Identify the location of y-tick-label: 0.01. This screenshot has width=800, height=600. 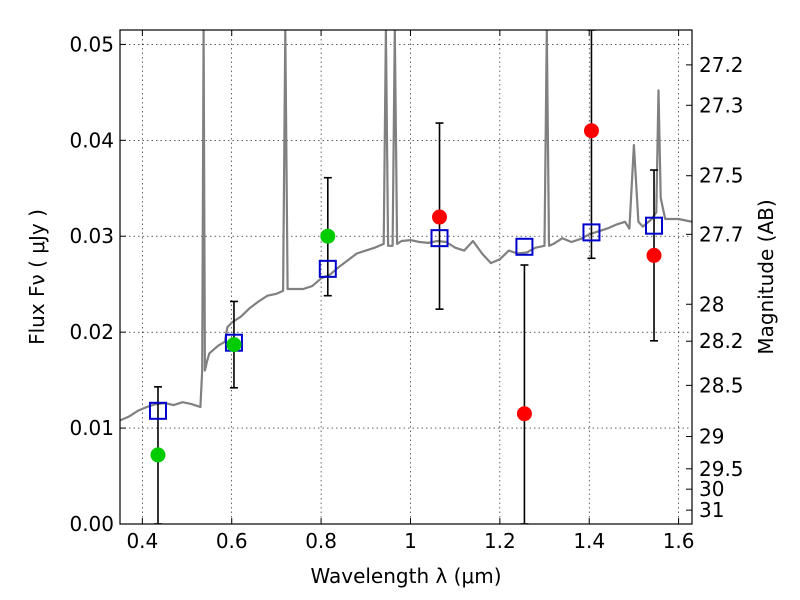
(91, 428).